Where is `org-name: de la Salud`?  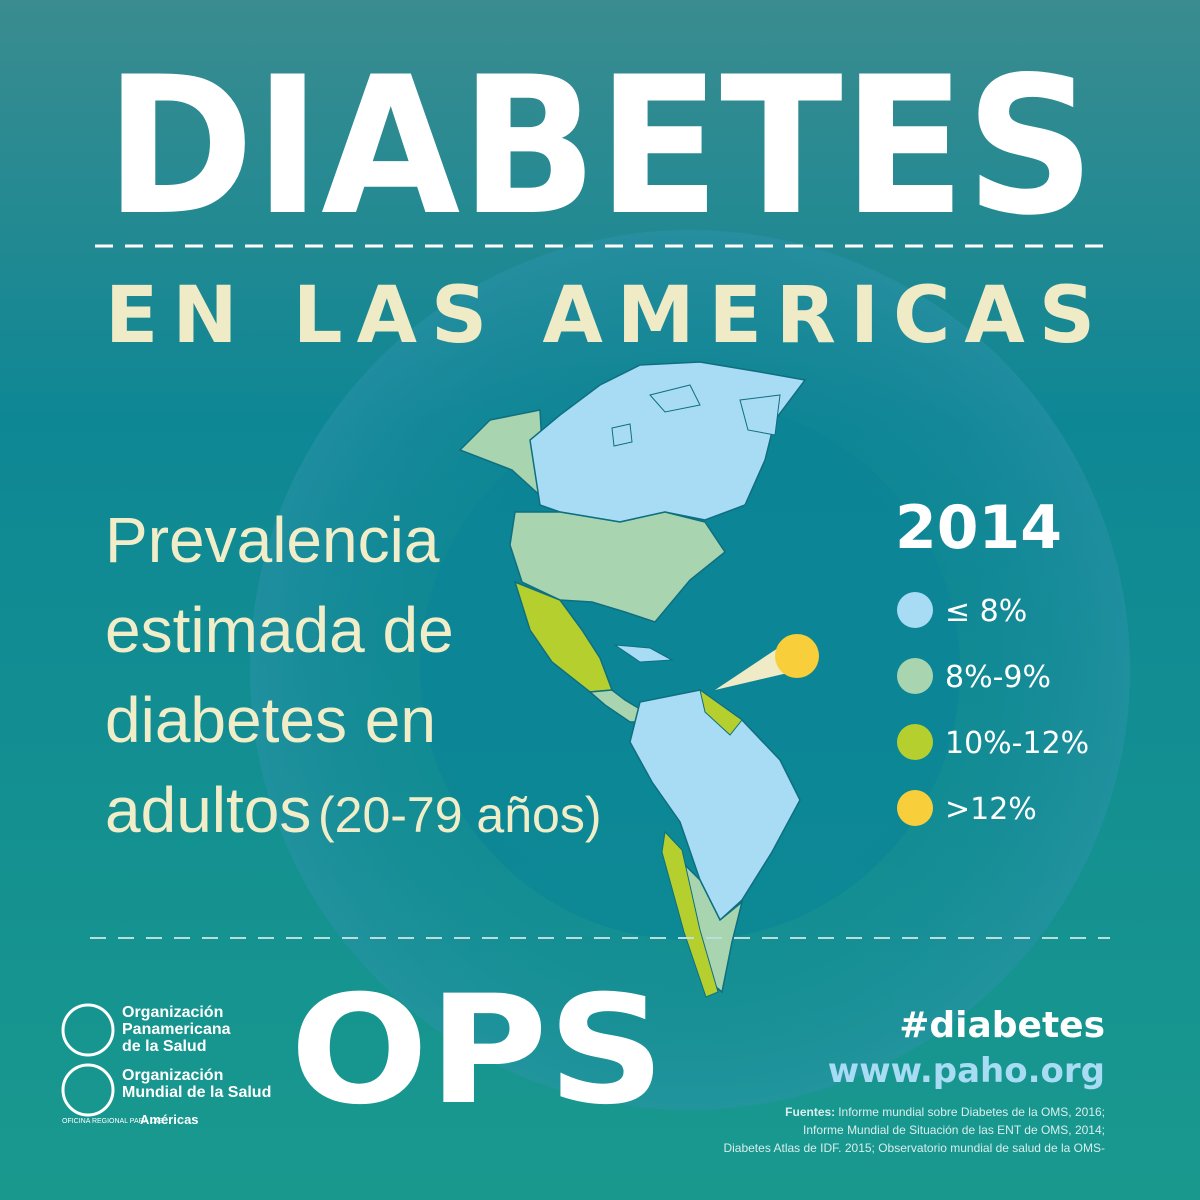 org-name: de la Salud is located at coordinates (164, 1046).